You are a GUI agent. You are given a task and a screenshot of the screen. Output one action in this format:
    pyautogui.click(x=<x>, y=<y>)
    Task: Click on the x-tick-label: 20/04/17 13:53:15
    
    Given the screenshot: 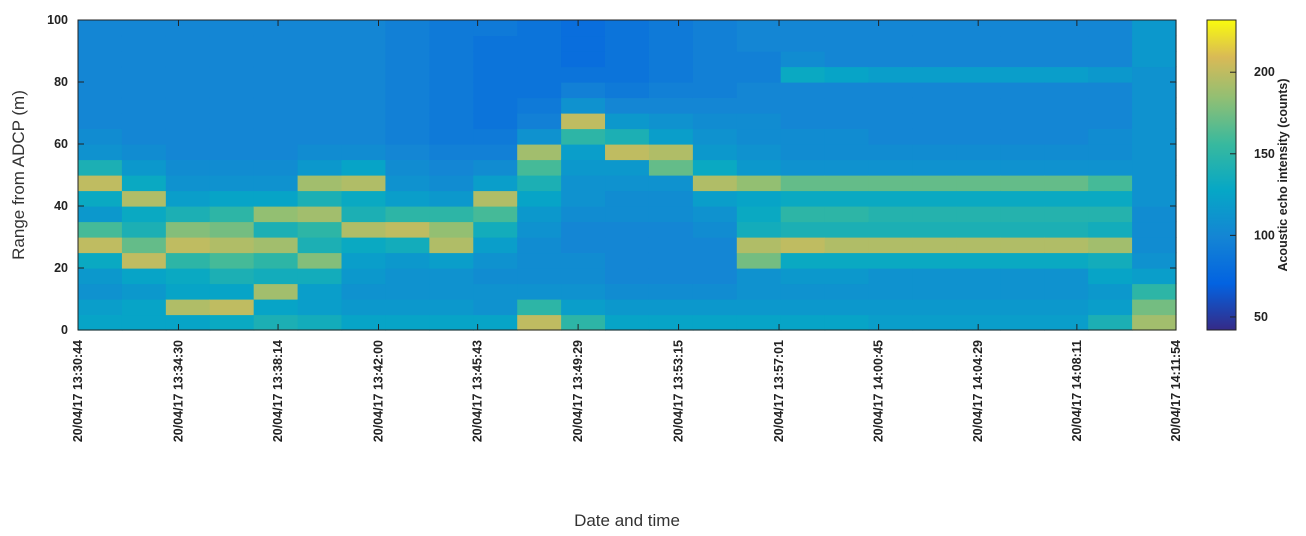 What is the action you would take?
    pyautogui.click(x=679, y=391)
    